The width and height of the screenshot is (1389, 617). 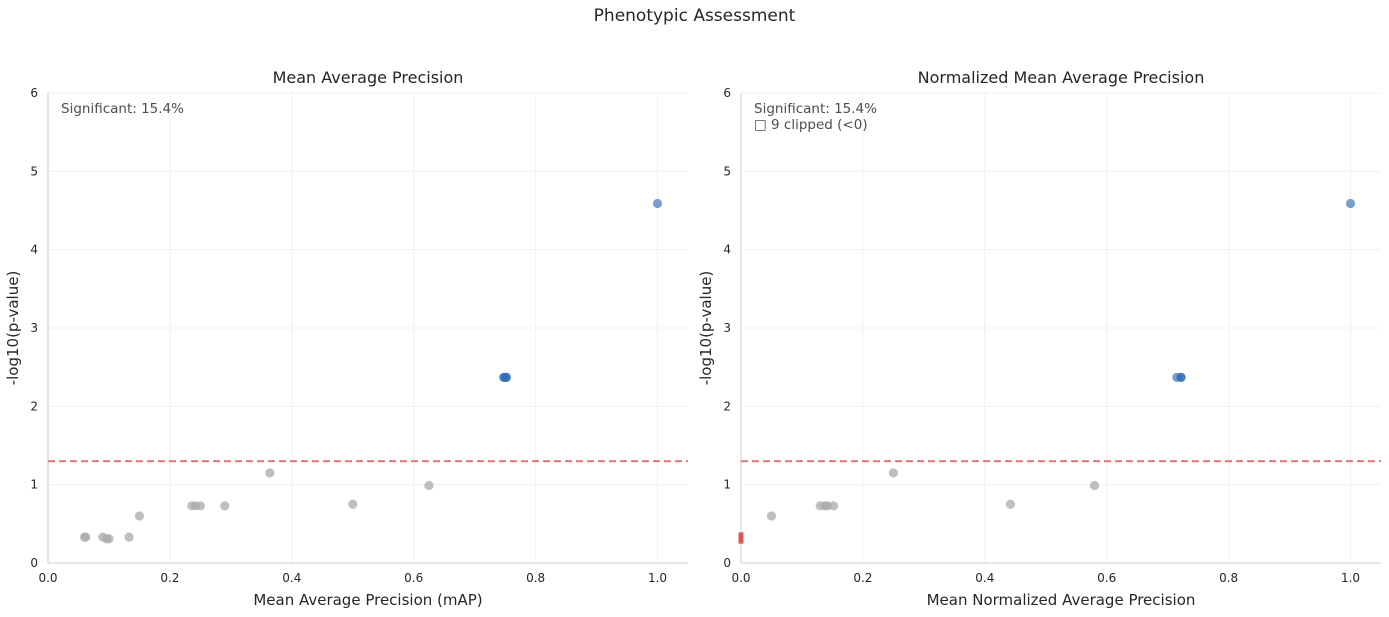 What do you see at coordinates (367, 600) in the screenshot?
I see `x-axis-label: Mean Average Precision (mAP)` at bounding box center [367, 600].